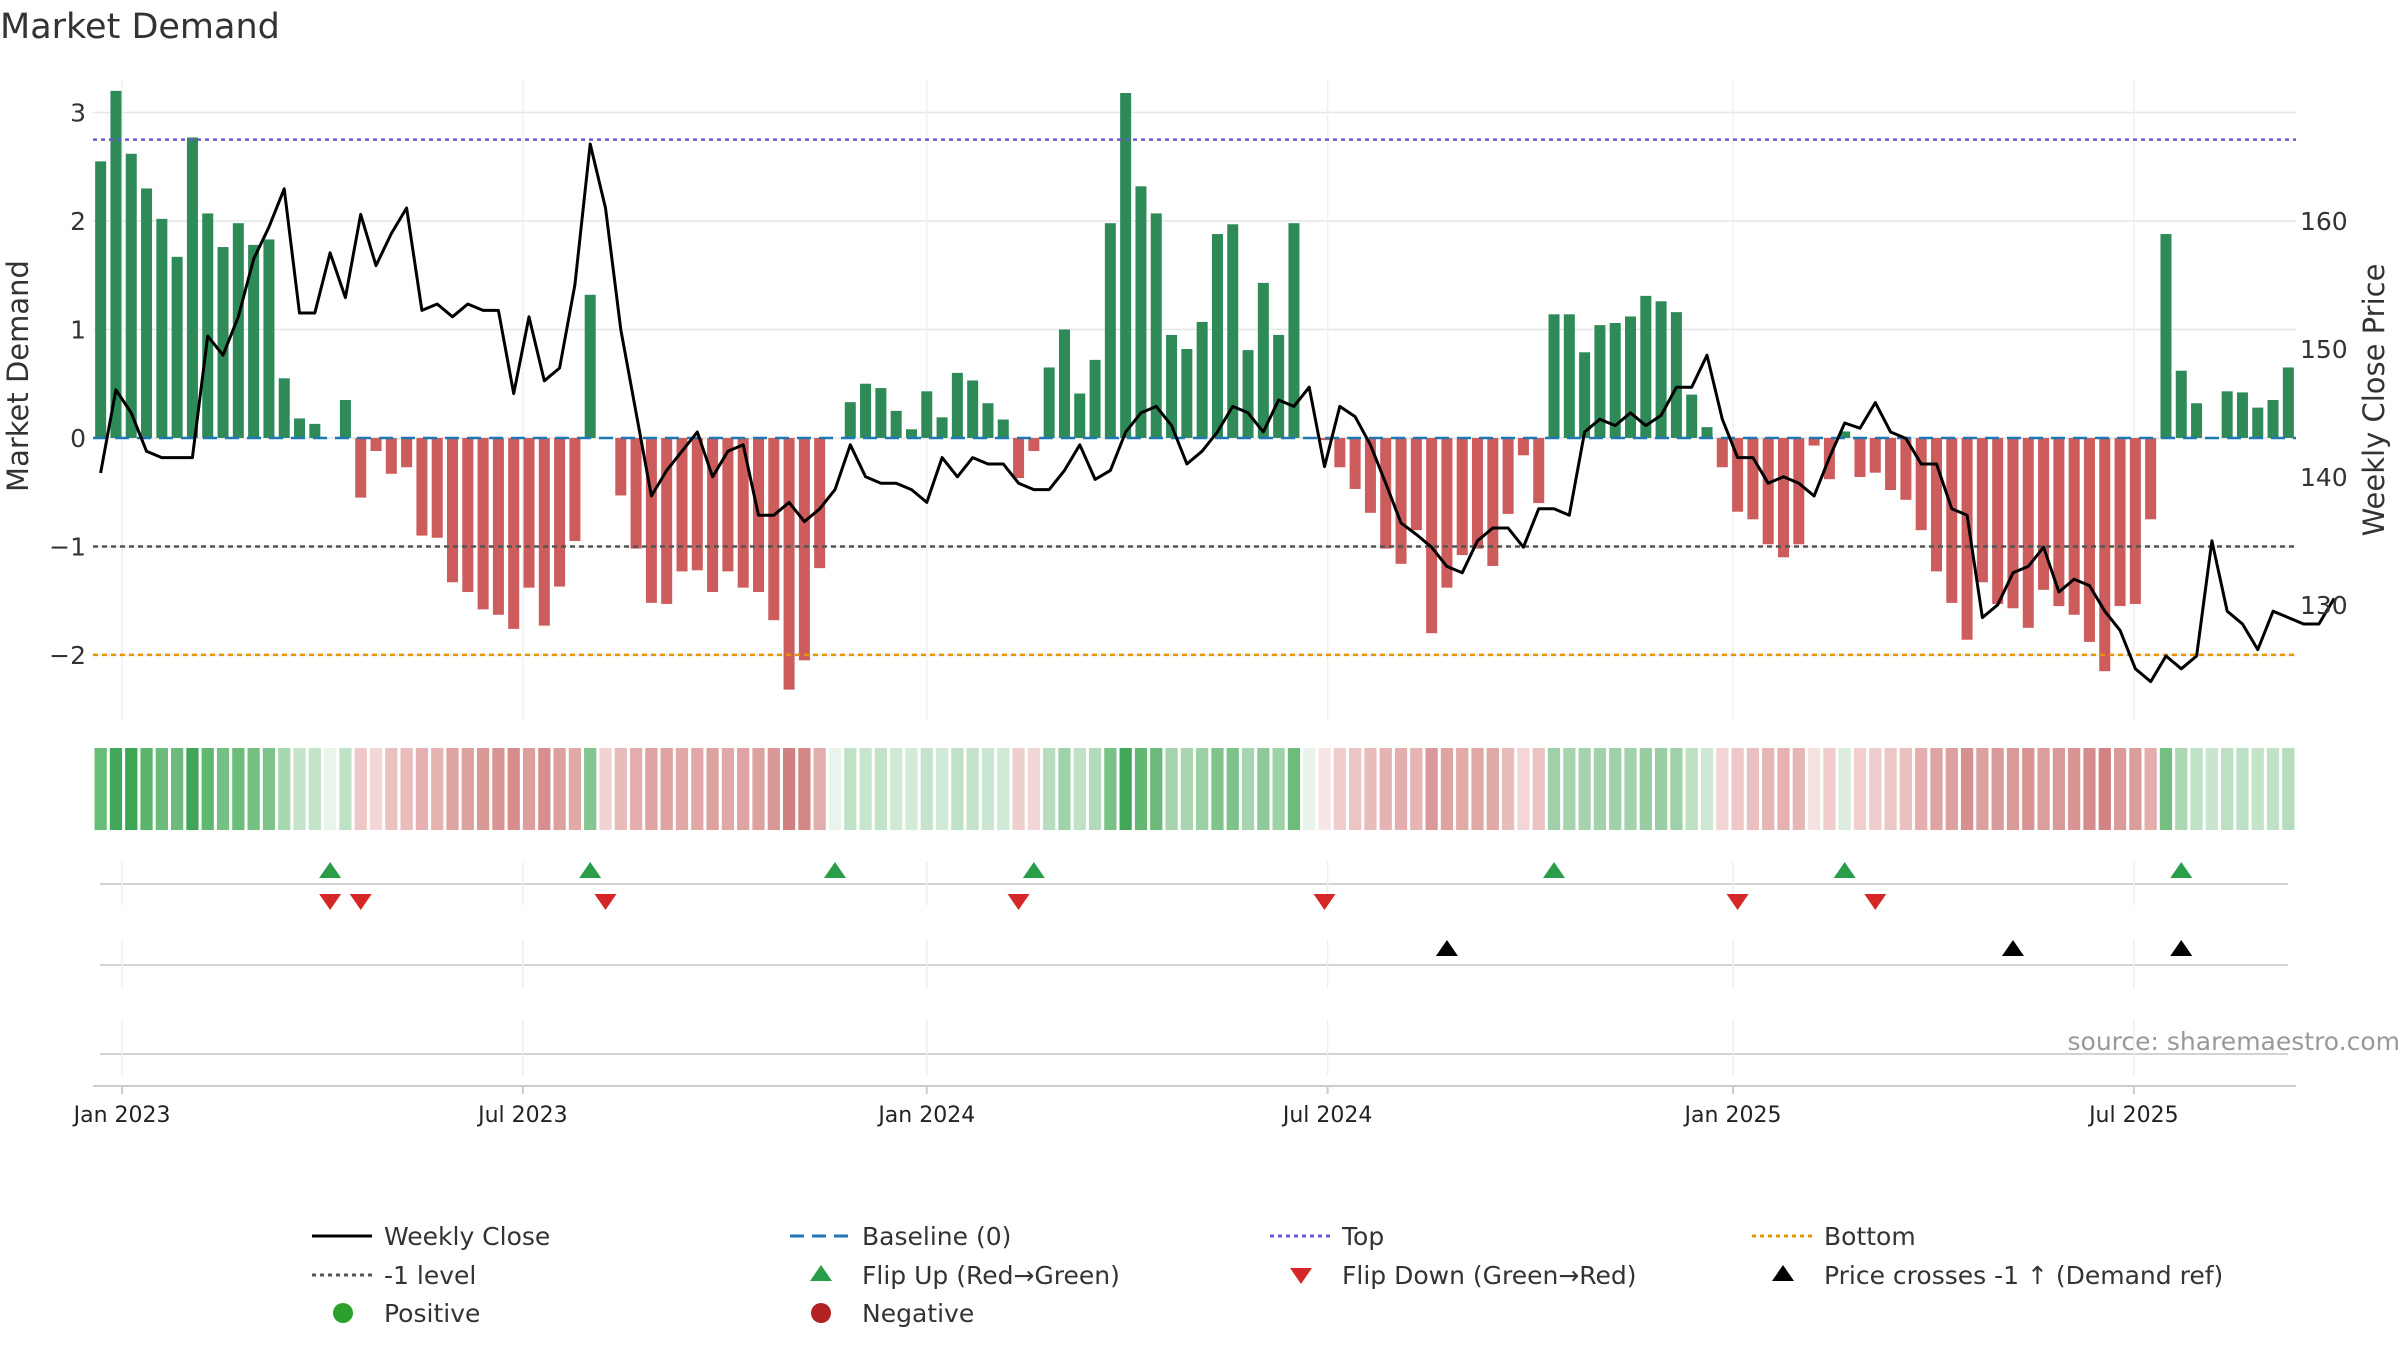 The image size is (2400, 1354). What do you see at coordinates (1301, 1276) in the screenshot?
I see `legend-swatch-flip_down` at bounding box center [1301, 1276].